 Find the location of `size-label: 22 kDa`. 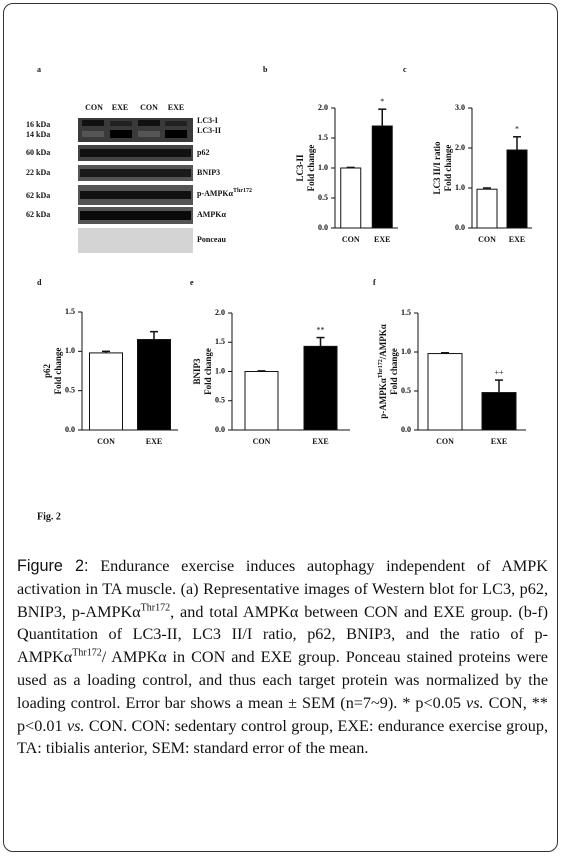

size-label: 22 kDa is located at coordinates (38, 172).